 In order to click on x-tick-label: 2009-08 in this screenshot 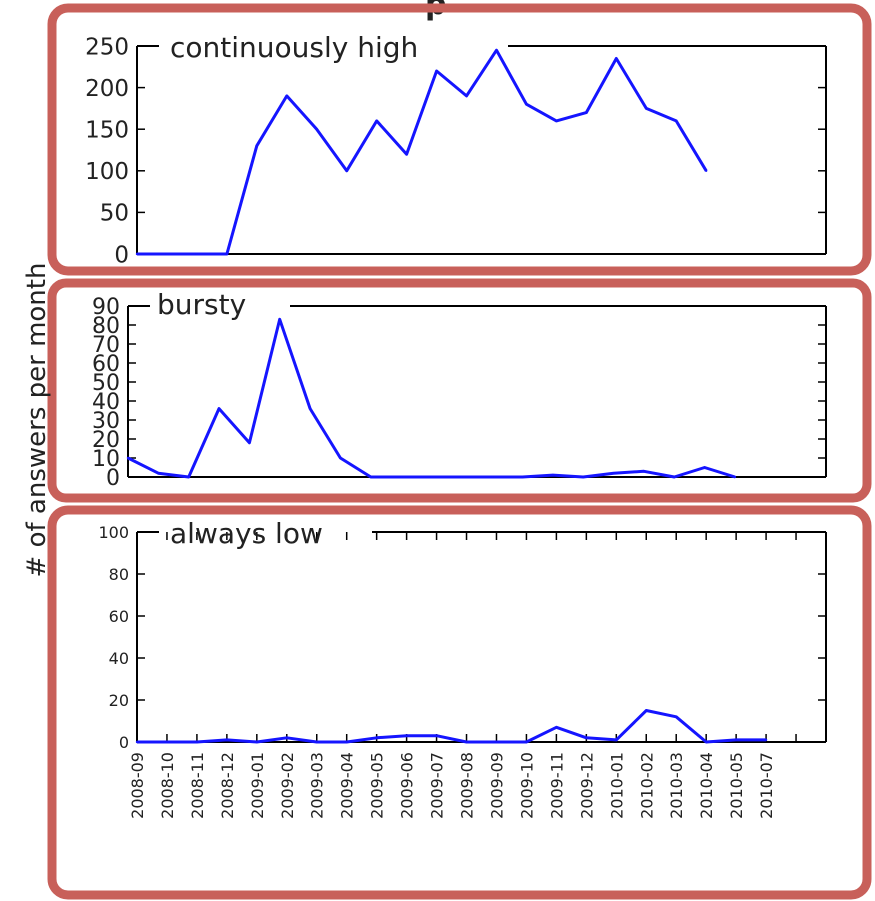, I will do `click(467, 785)`.